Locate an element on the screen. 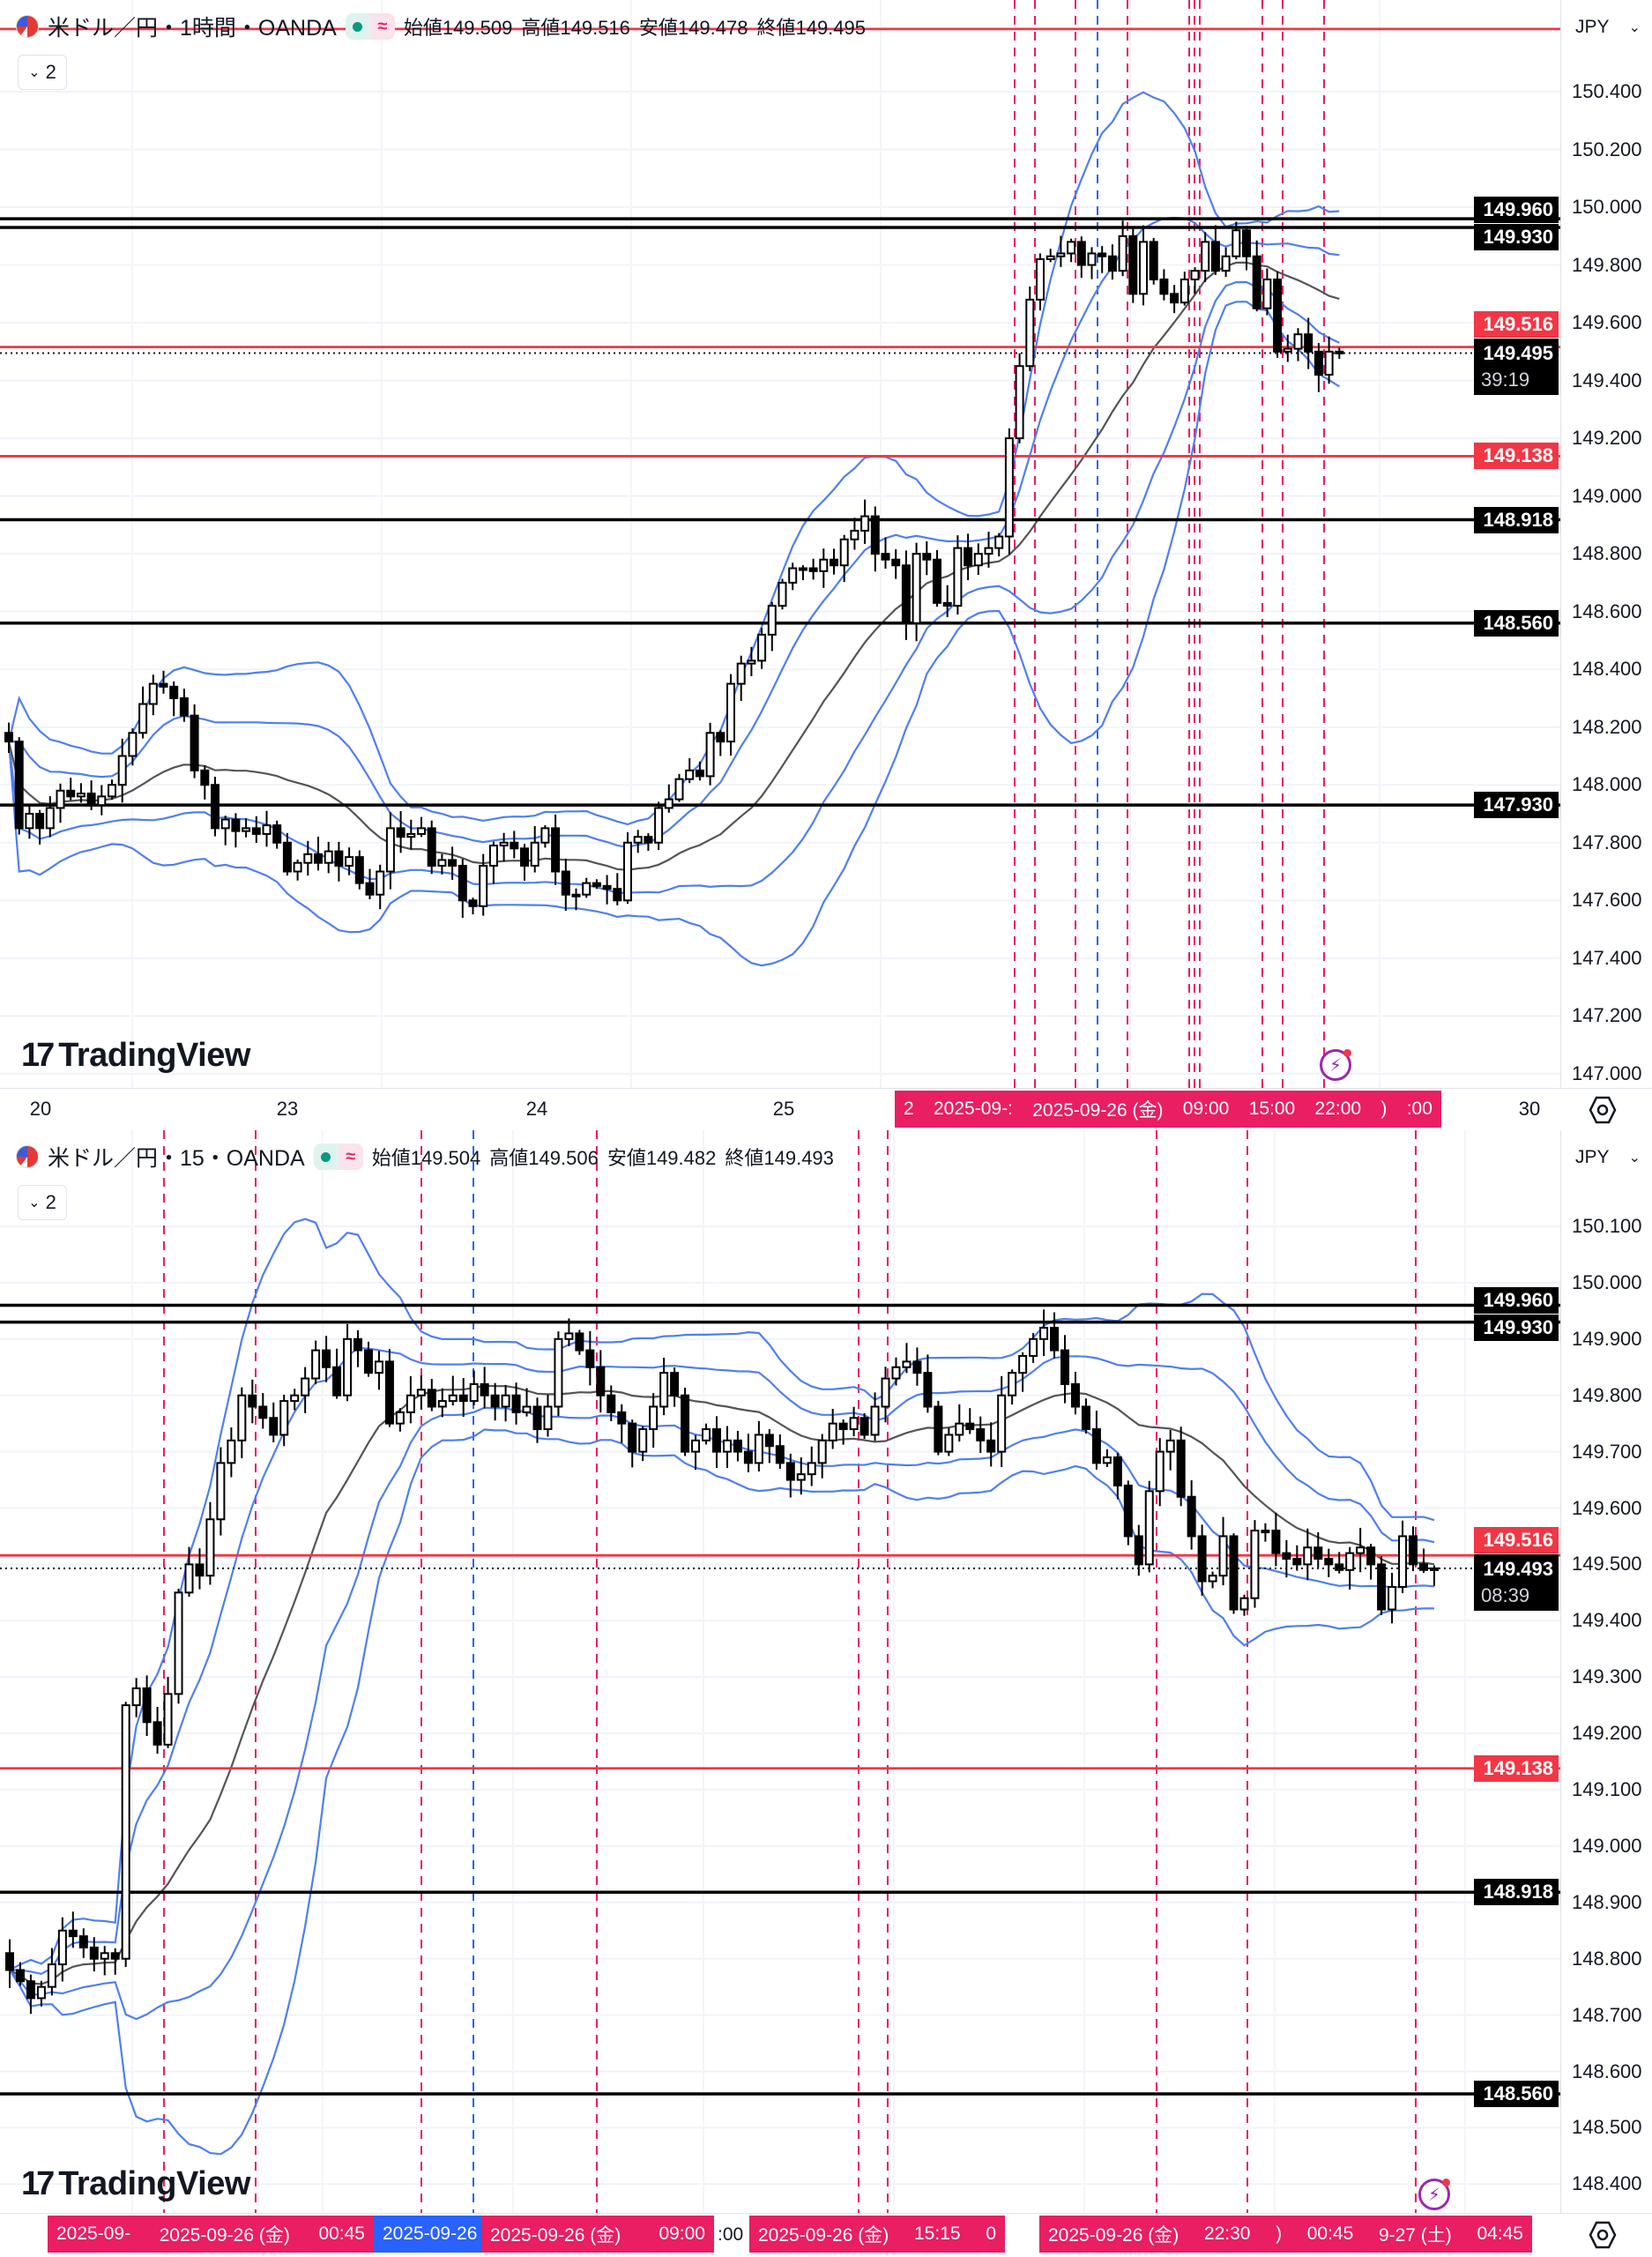 This screenshot has height=2257, width=1652. time-highlight-label: 2025-09-26 (金) 22:30) 00:45 9-27 (土) 04:45 is located at coordinates (1285, 2234).